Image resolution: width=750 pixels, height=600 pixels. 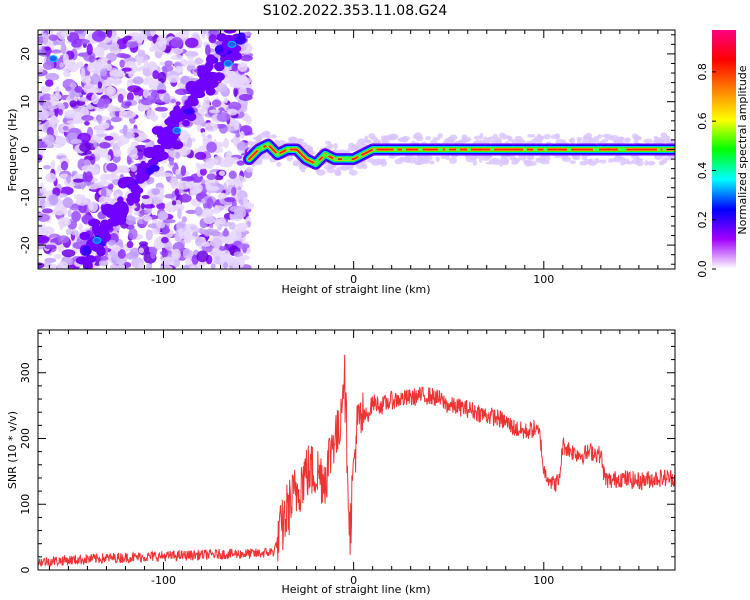 What do you see at coordinates (355, 11) in the screenshot?
I see `chart-title: S102.2022.353.11.08.G24` at bounding box center [355, 11].